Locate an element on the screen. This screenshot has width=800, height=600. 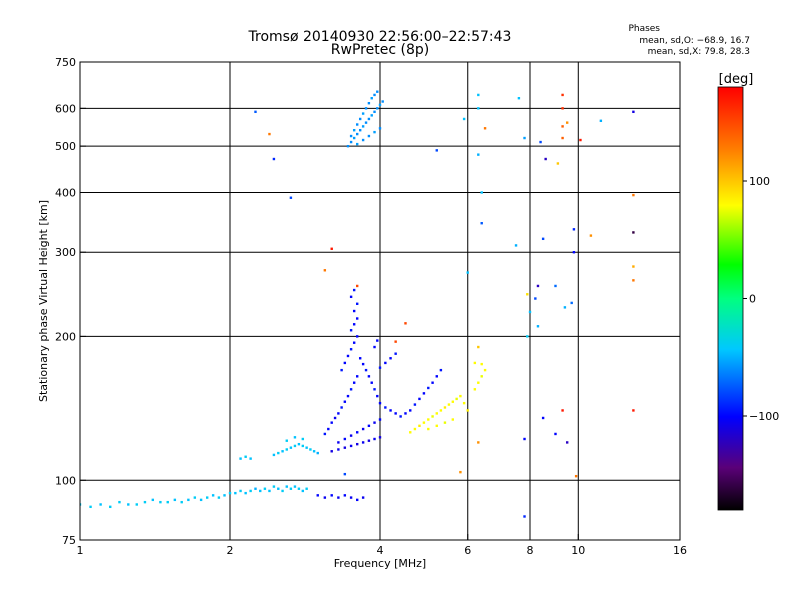
colorbar-tick-label: 0 is located at coordinates (752, 299).